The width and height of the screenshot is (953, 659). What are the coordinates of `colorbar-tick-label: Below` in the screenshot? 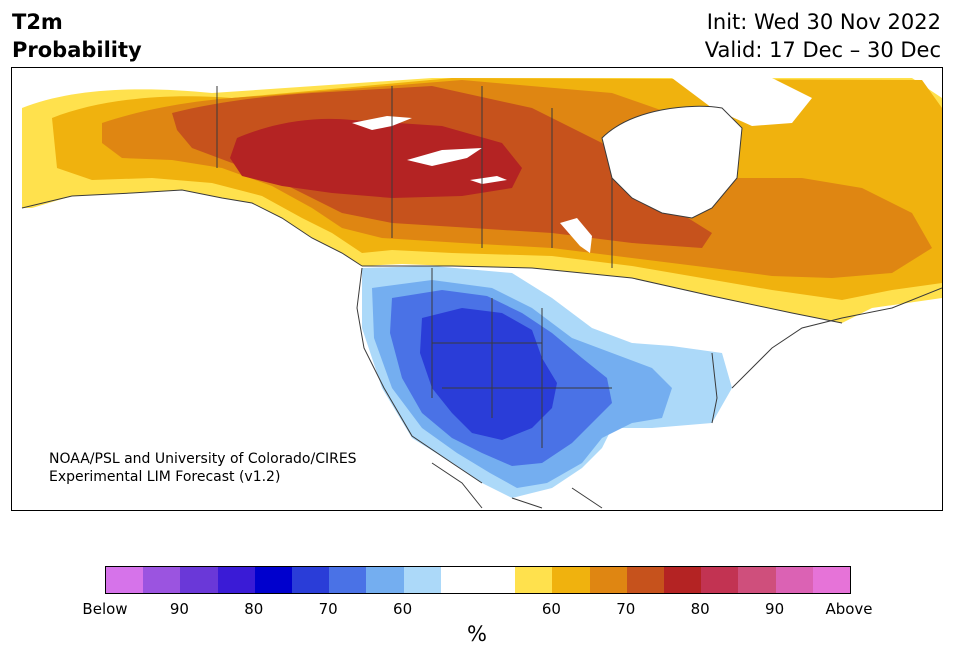 It's located at (105, 609).